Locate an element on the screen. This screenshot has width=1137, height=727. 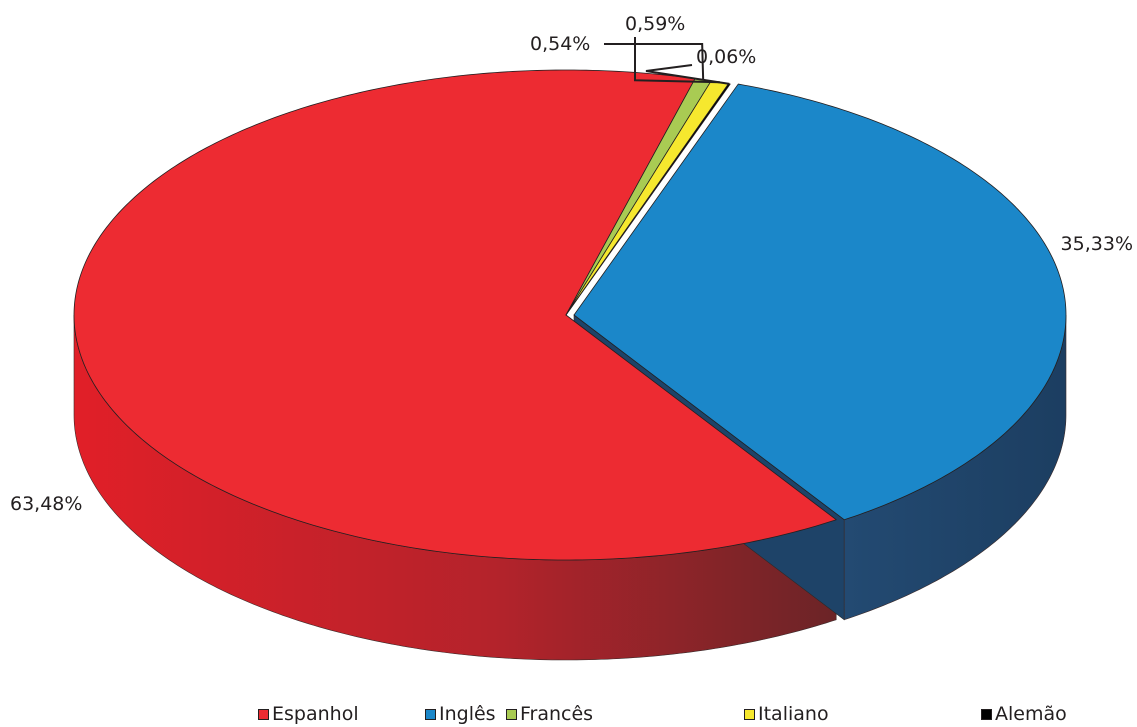
legend-item-espanhol: Espanhol is located at coordinates (308, 714).